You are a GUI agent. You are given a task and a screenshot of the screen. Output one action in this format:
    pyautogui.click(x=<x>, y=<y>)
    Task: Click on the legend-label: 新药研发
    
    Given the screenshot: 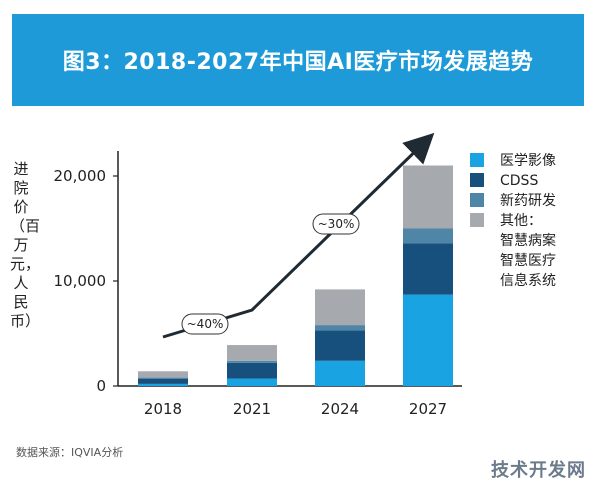 What is the action you would take?
    pyautogui.click(x=528, y=201)
    